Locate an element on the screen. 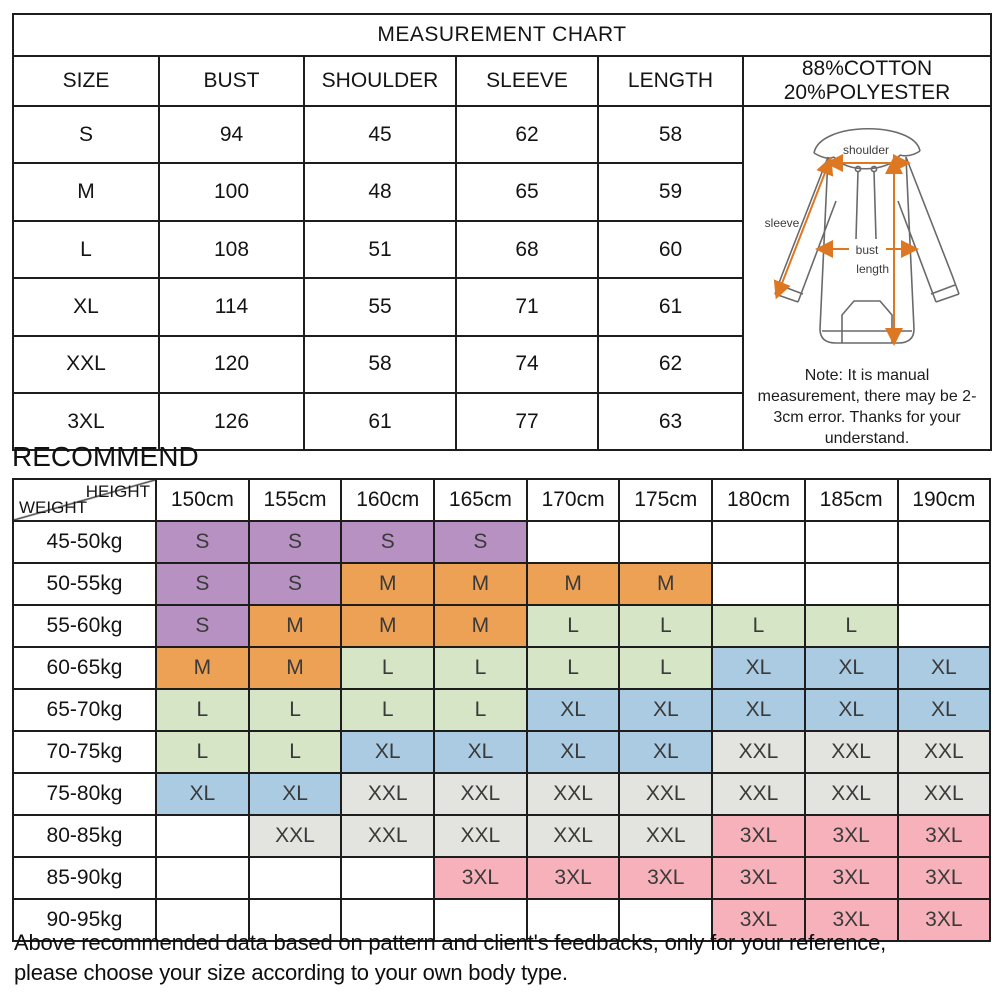  size-value: 3XL is located at coordinates (86, 422).